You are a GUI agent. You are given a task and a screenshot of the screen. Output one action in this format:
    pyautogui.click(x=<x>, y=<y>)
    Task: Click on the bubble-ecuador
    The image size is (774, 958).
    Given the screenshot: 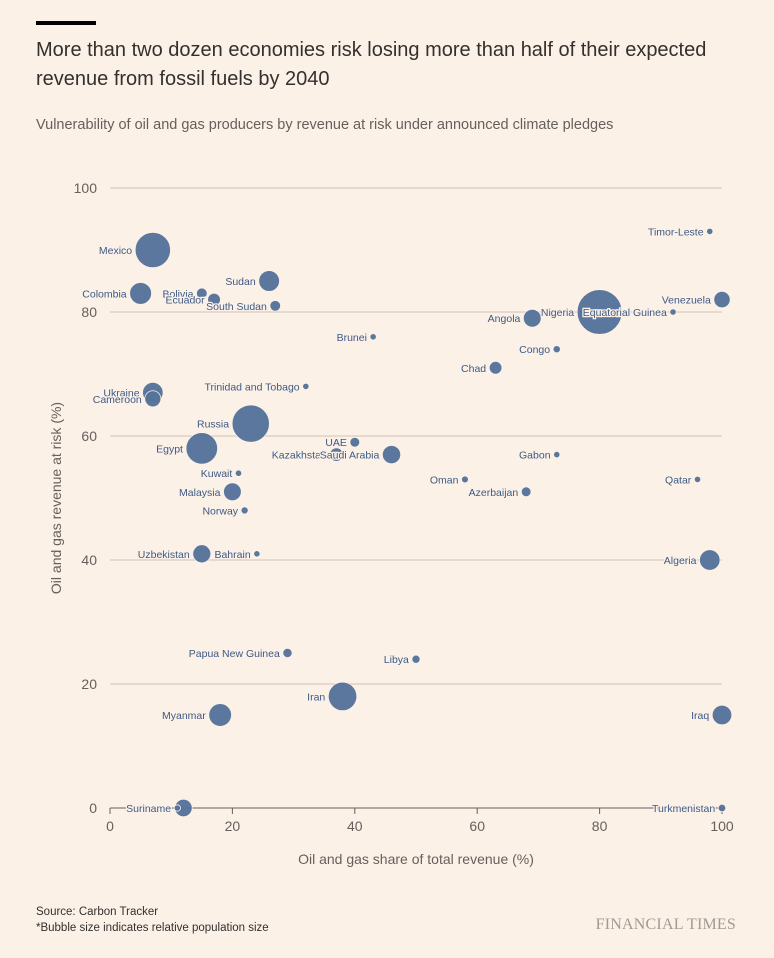 What is the action you would take?
    pyautogui.click(x=214, y=299)
    